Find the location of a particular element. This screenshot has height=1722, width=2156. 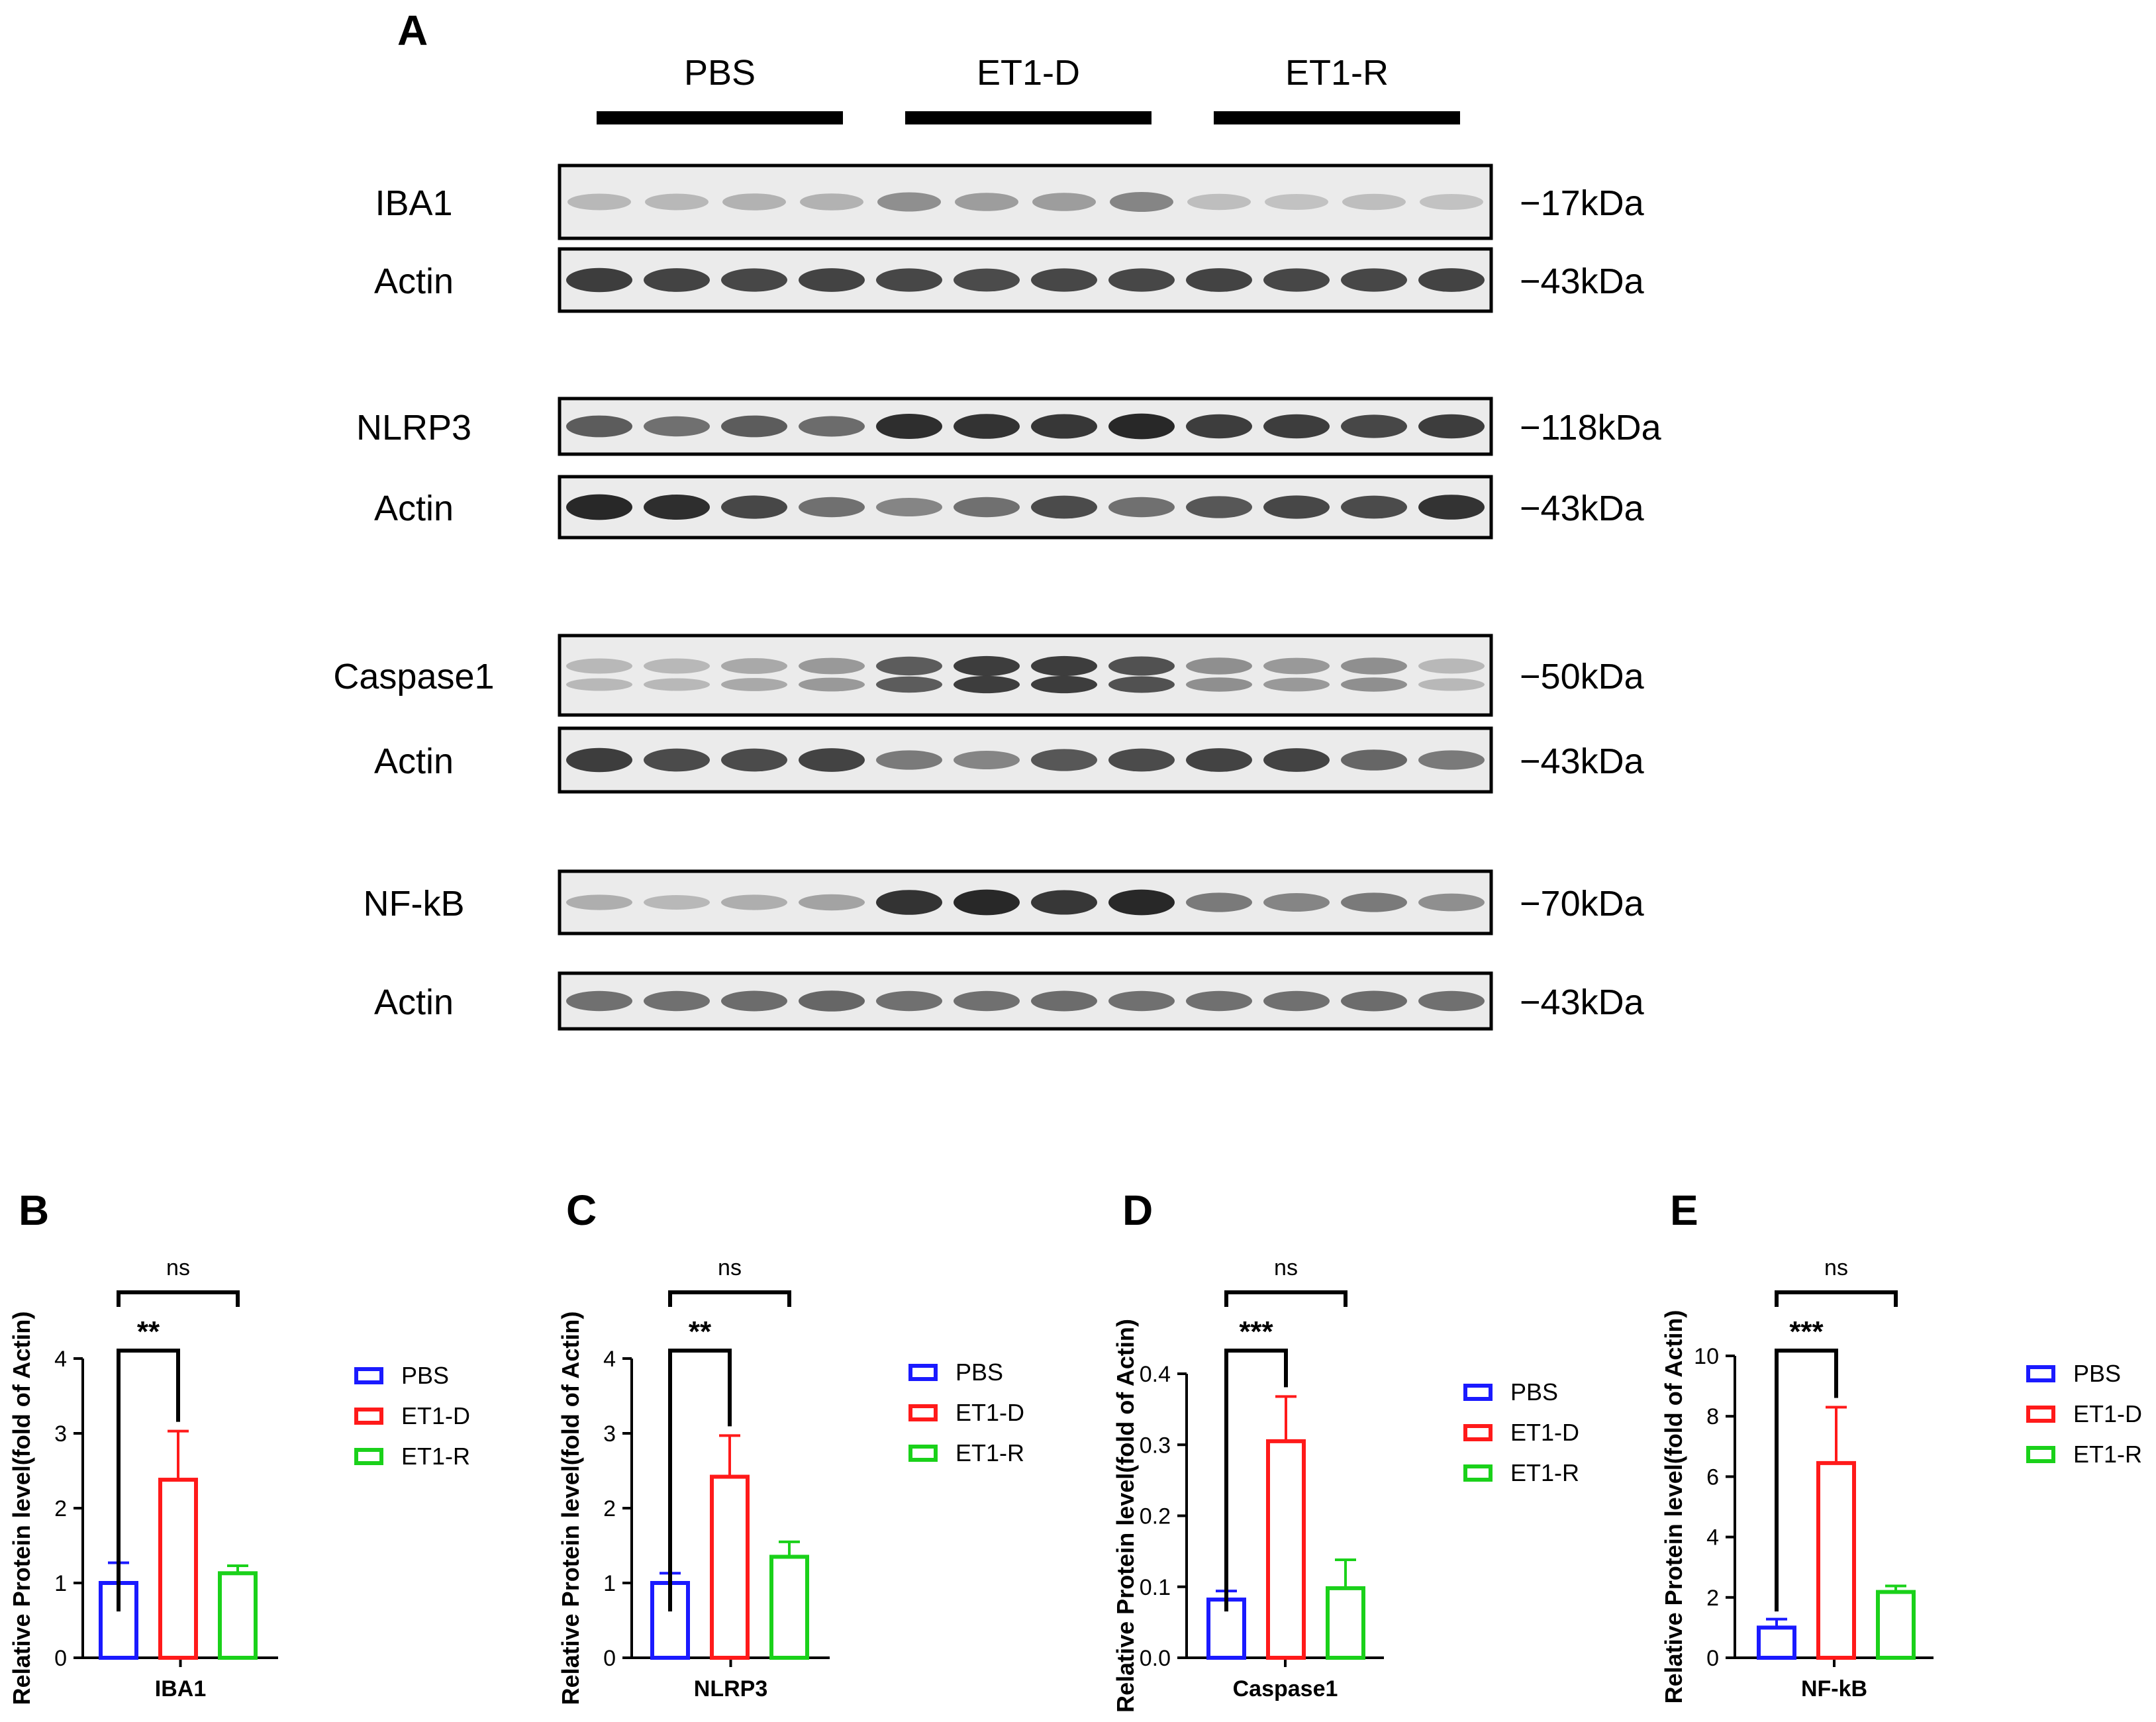

y-axis-label: Relative Protein level(fold of Actin) is located at coordinates (21, 1508).